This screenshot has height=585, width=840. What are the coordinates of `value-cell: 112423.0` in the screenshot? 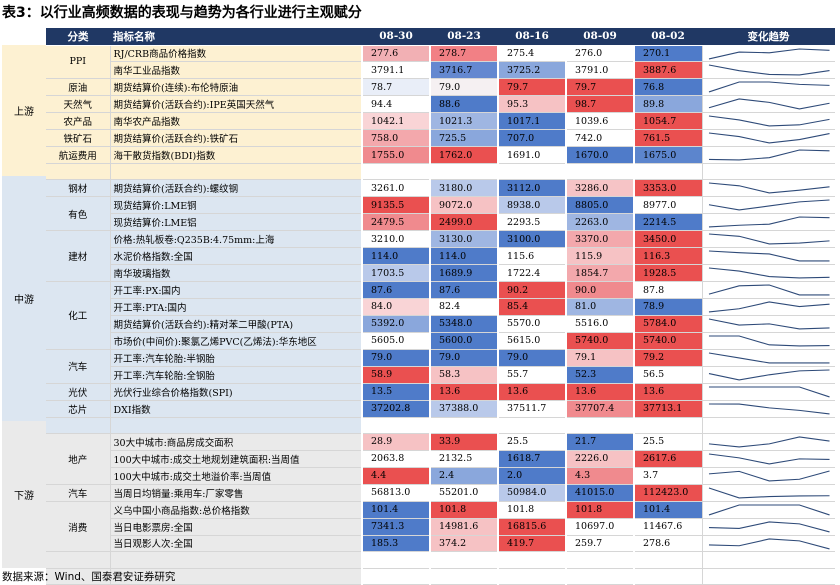 It's located at (667, 493).